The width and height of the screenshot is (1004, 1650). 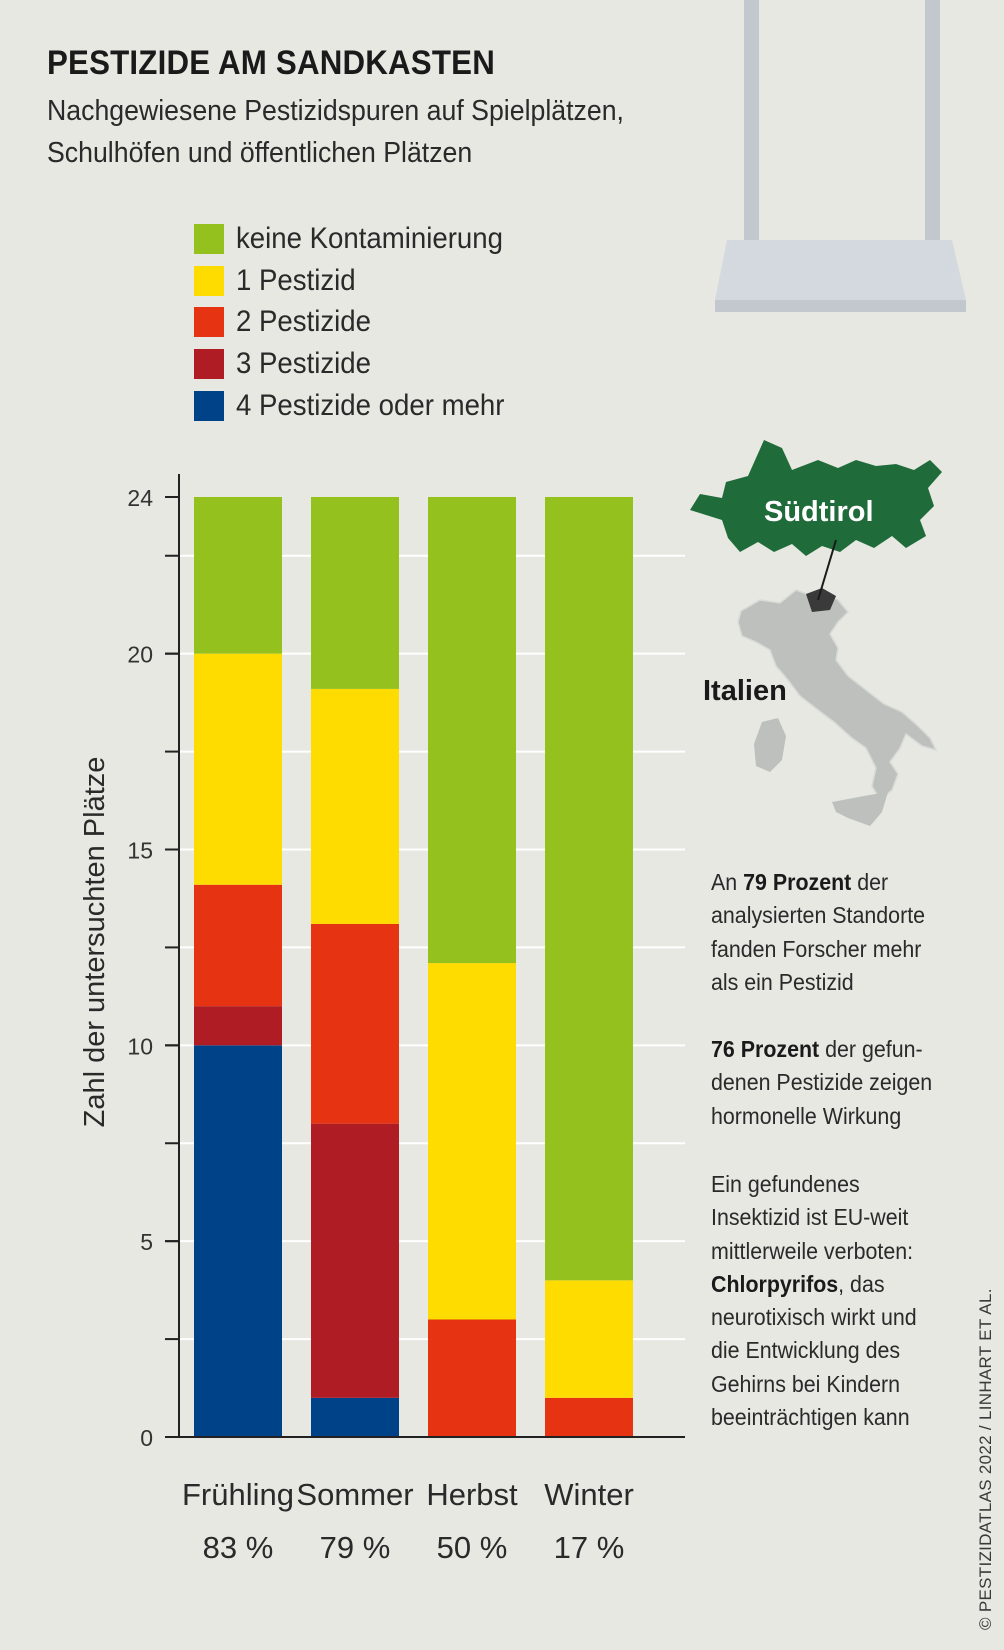 What do you see at coordinates (146, 1438) in the screenshot?
I see `y-tick-label: 0` at bounding box center [146, 1438].